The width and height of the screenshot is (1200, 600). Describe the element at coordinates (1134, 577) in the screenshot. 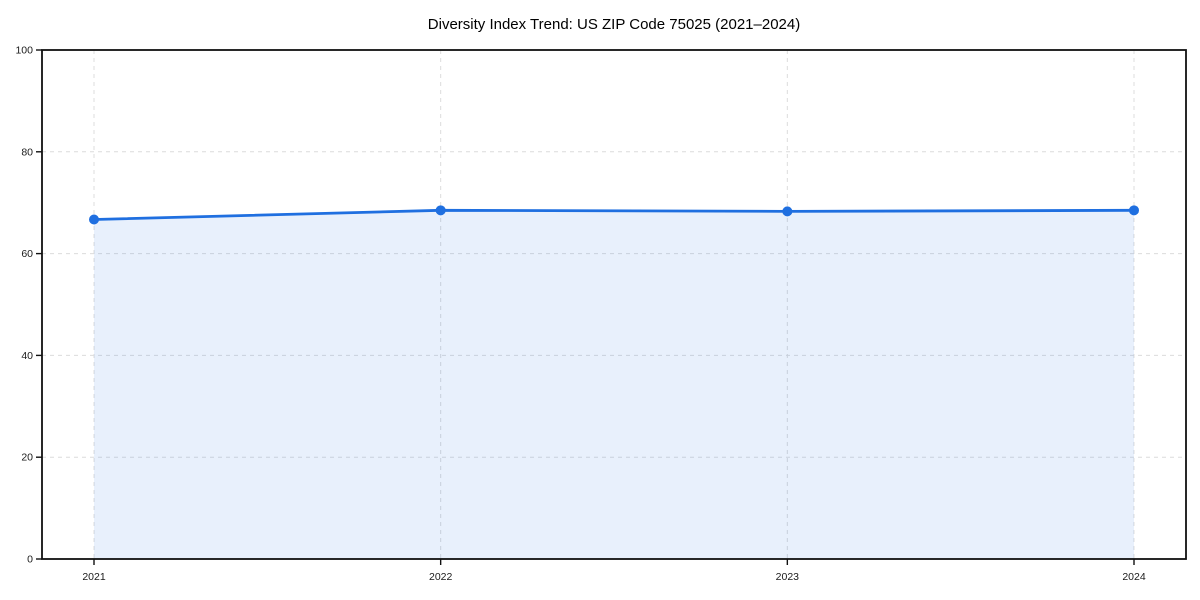

I see `x-axis-tick-label: 2024` at that location.